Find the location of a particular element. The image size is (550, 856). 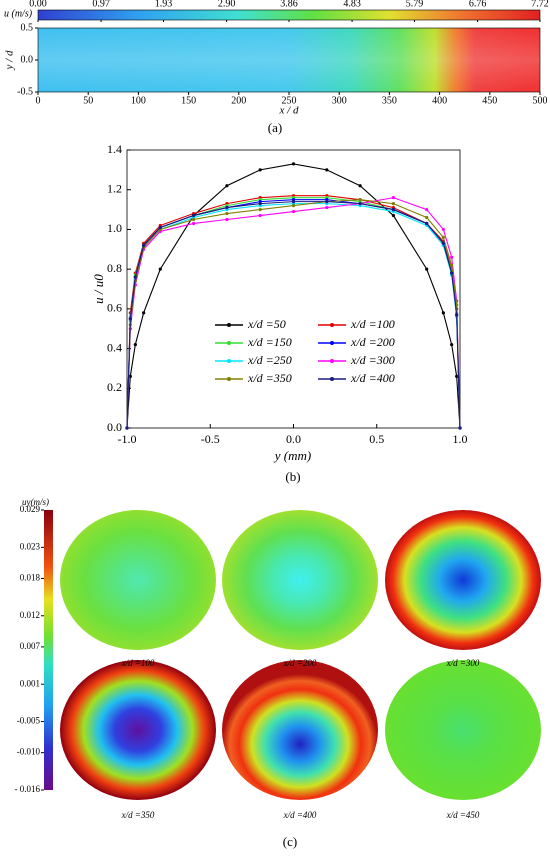

colorbar-tick-label: 0.001 is located at coordinates (30, 683).